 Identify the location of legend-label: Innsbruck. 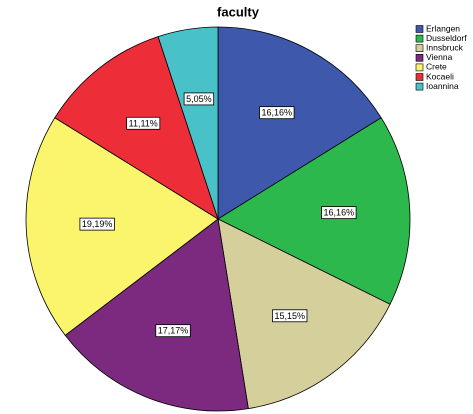
(445, 47).